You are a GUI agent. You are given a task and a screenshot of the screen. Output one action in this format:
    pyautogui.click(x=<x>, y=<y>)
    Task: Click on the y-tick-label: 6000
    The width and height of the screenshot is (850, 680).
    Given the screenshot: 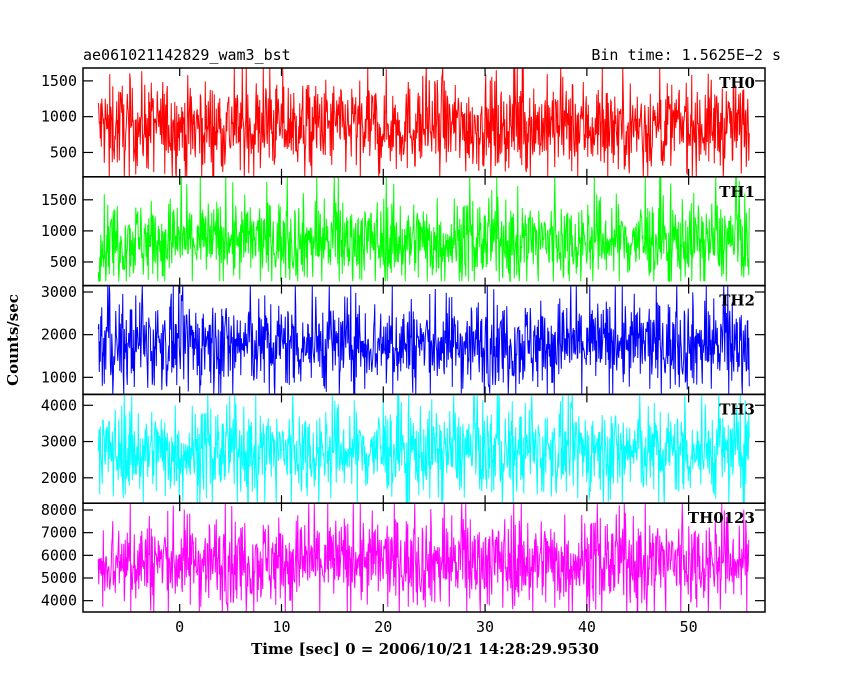 What is the action you would take?
    pyautogui.click(x=59, y=555)
    